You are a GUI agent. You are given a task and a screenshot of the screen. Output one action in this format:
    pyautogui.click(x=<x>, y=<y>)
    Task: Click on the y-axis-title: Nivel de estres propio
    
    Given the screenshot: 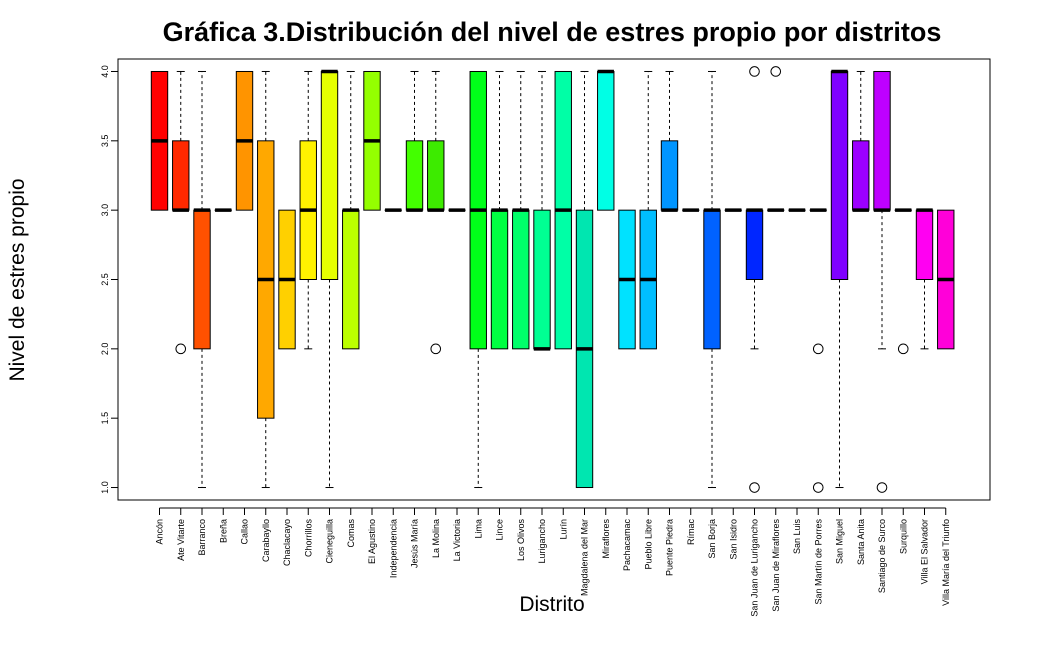 What is the action you would take?
    pyautogui.click(x=17, y=279)
    